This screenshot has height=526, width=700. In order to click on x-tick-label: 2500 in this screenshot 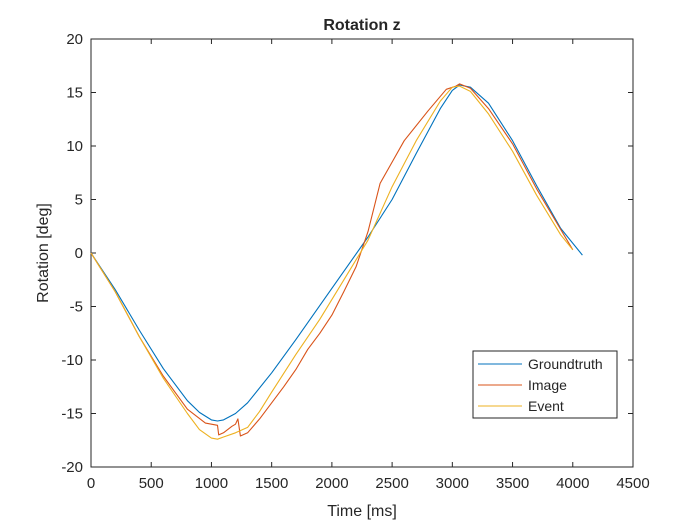, I will do `click(391, 483)`.